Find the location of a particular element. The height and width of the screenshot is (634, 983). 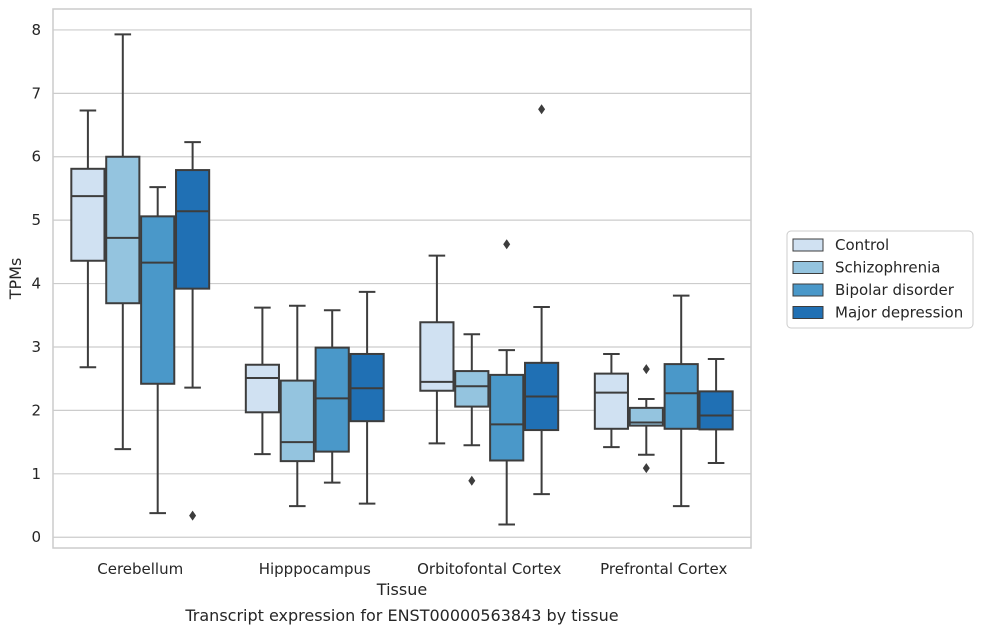

y-tick-label: 0 is located at coordinates (36, 537).